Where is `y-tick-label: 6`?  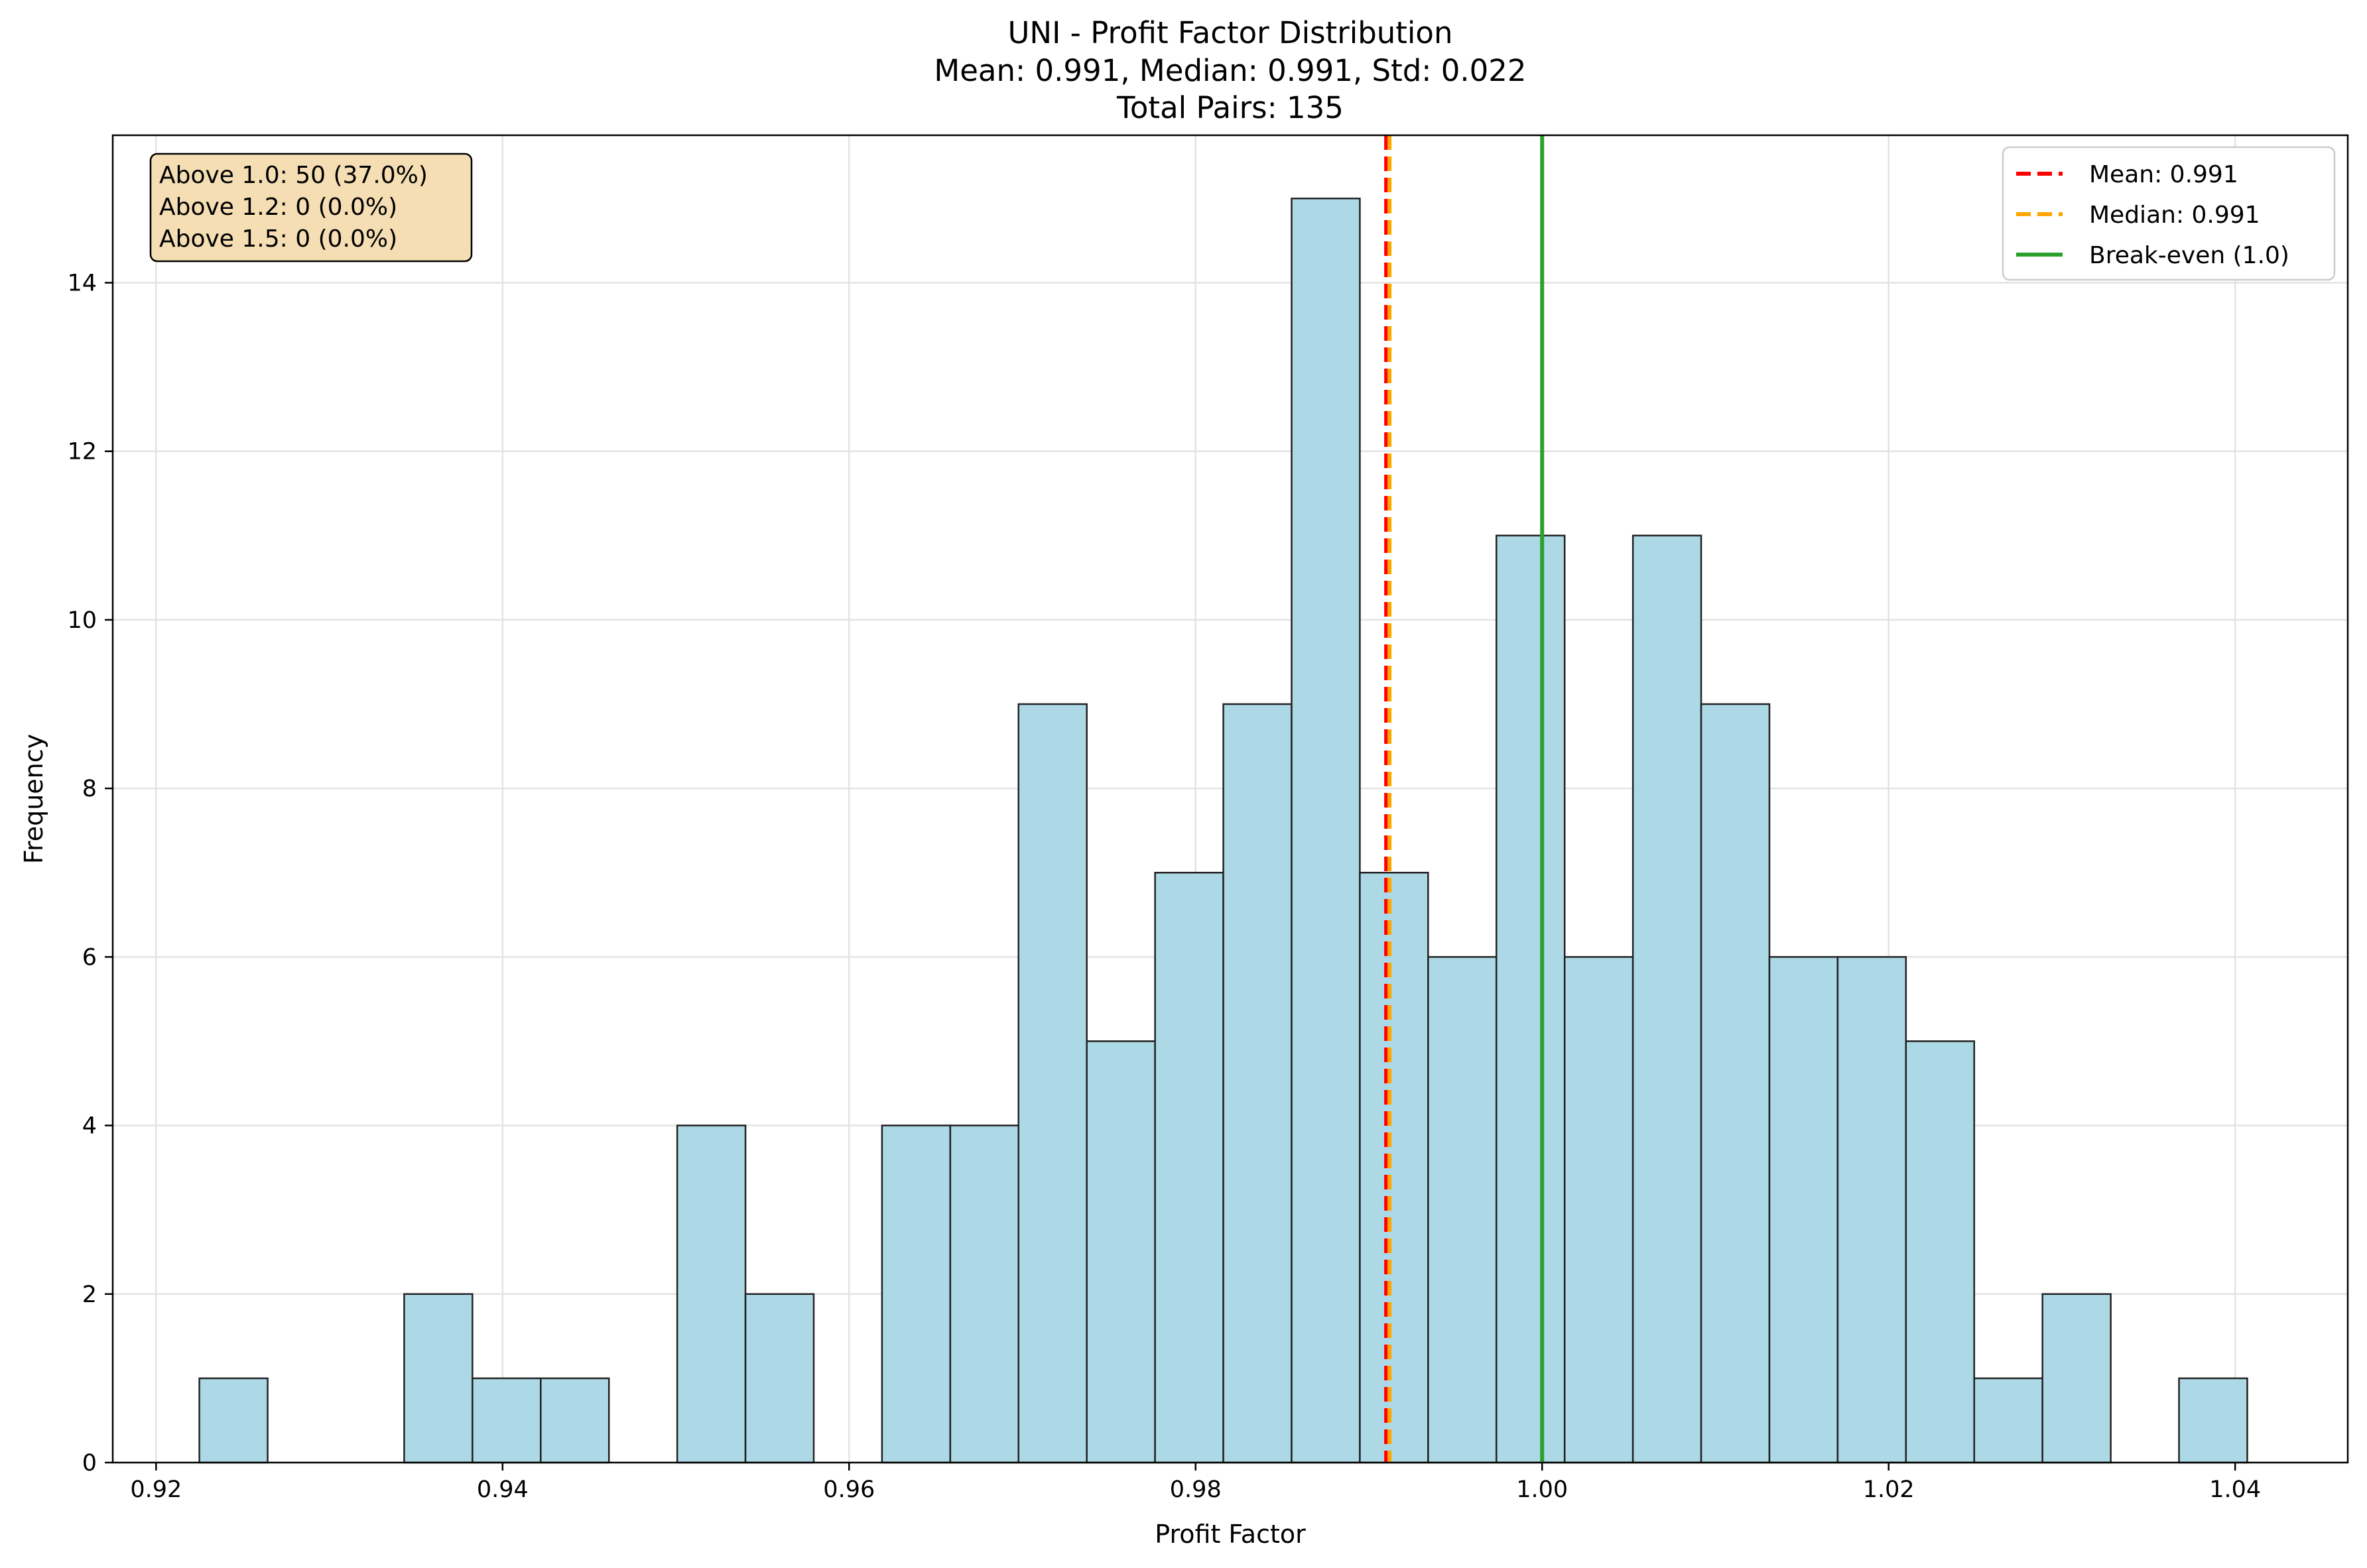
y-tick-label: 6 is located at coordinates (89, 957).